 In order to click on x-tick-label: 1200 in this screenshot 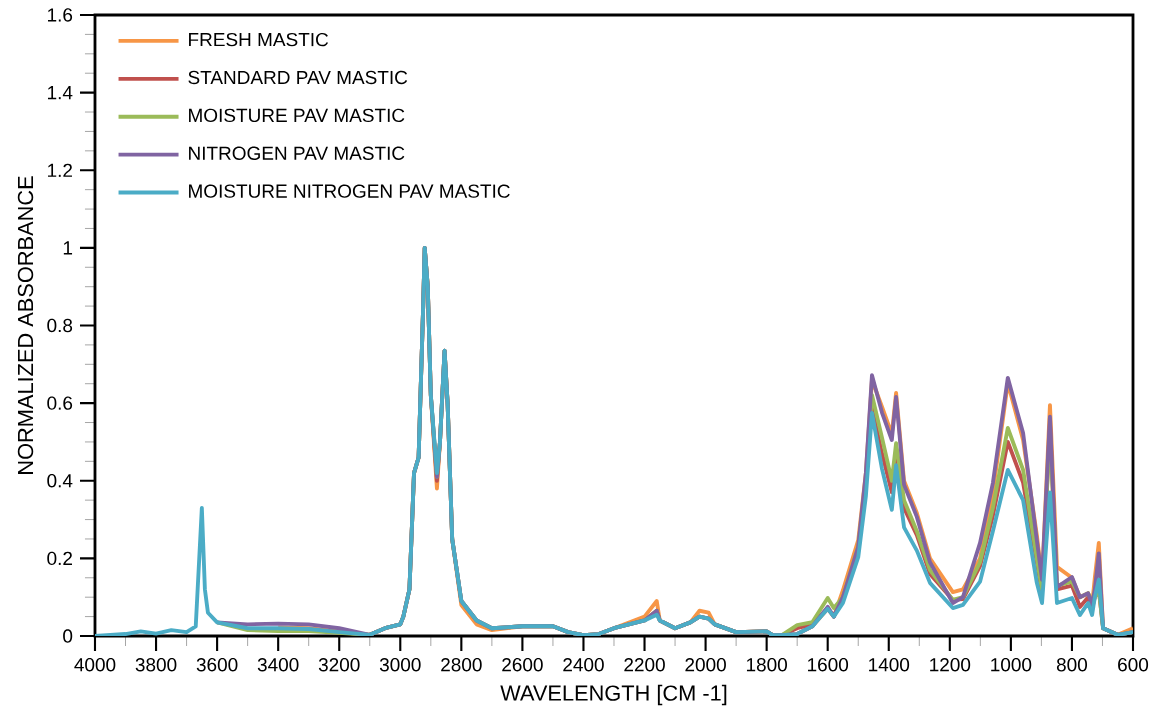, I will do `click(950, 665)`.